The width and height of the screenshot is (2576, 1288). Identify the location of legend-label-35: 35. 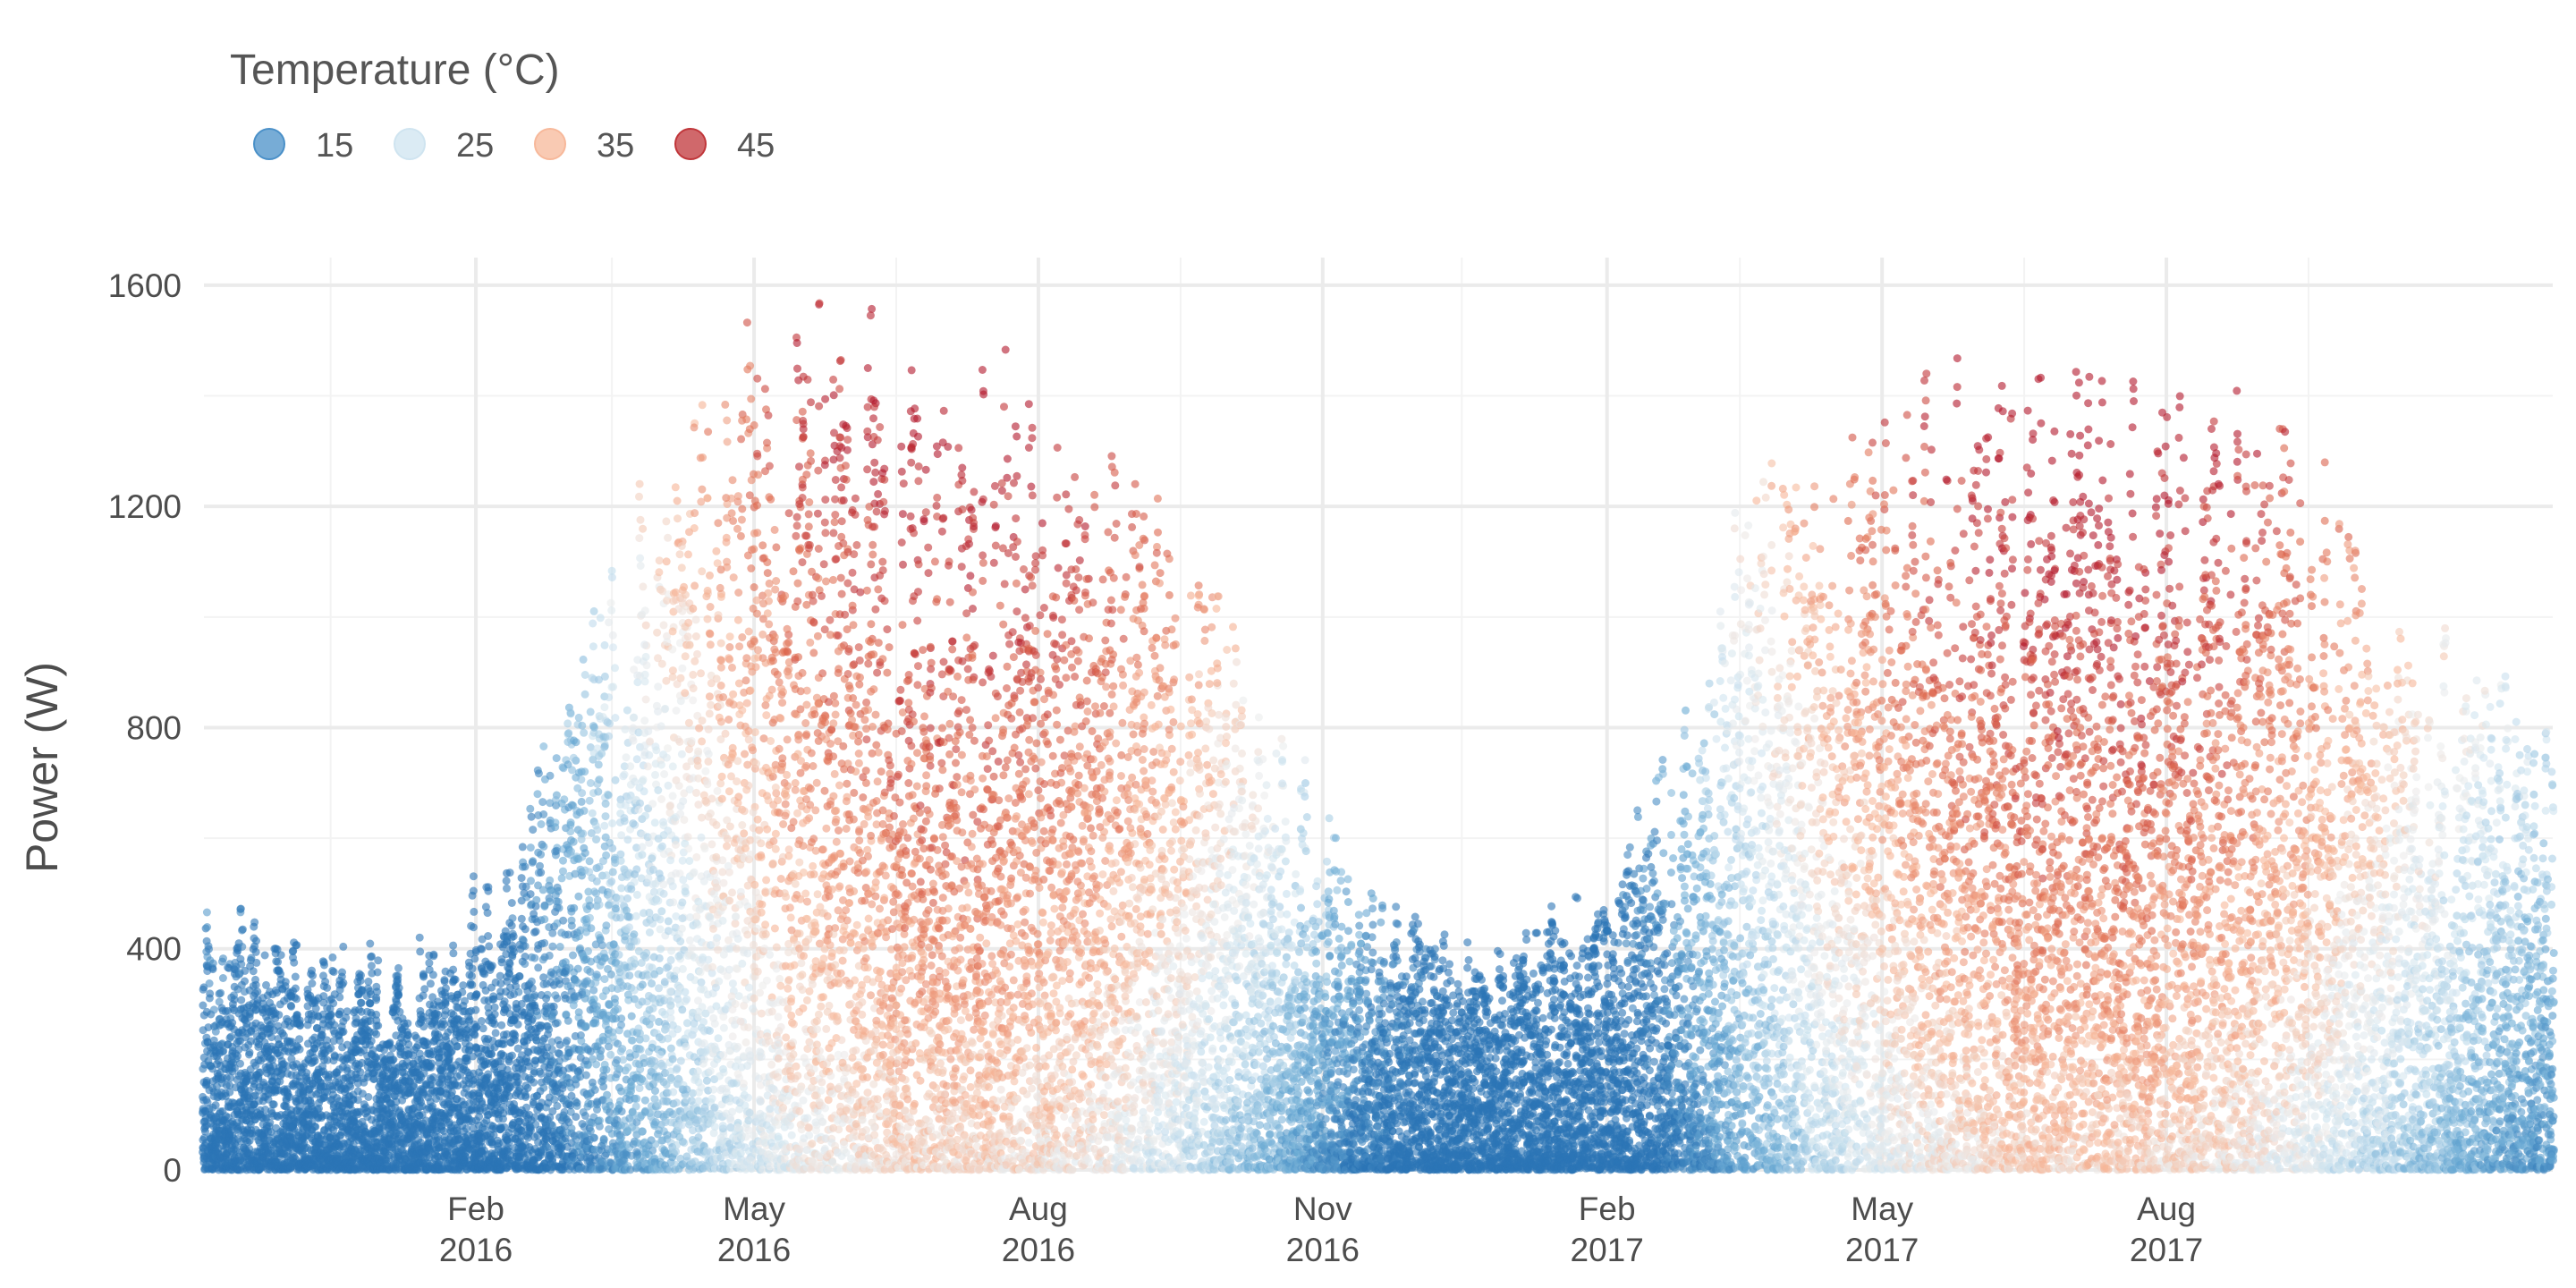
(615, 146).